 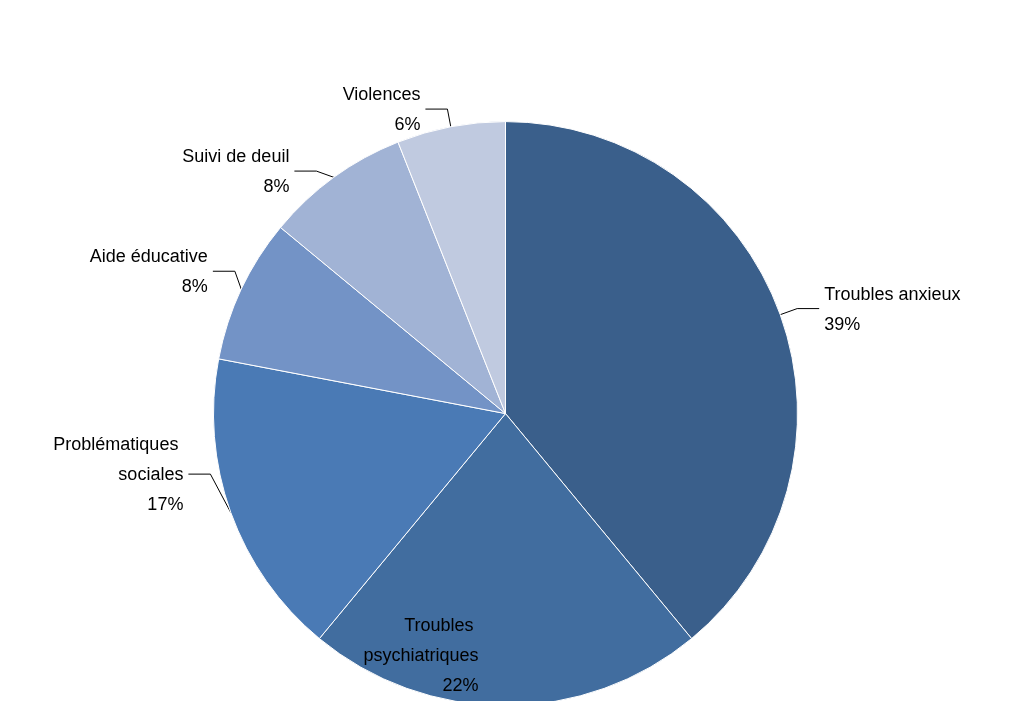 What do you see at coordinates (236, 156) in the screenshot?
I see `slice-label: Suivi de deuil` at bounding box center [236, 156].